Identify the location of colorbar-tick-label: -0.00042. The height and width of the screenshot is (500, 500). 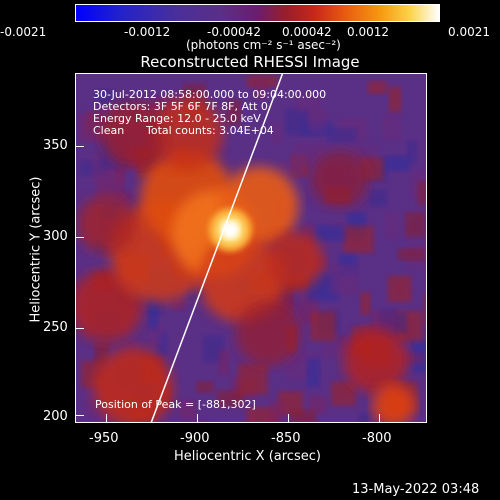
(234, 32).